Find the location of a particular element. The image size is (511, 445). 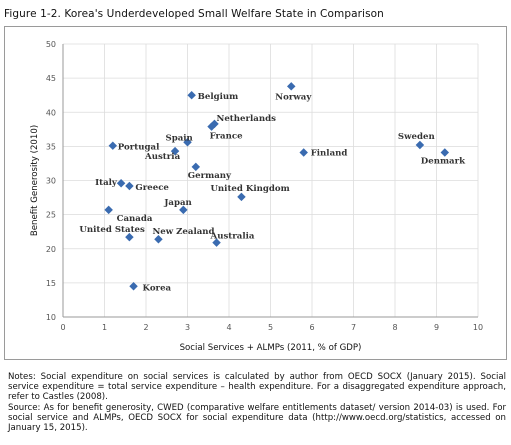

point-label: Denmark is located at coordinates (443, 162).